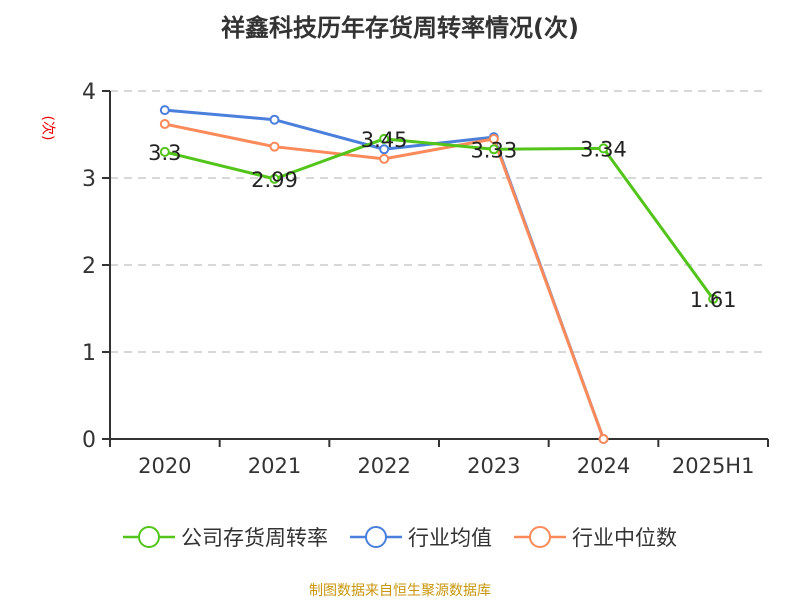 The height and width of the screenshot is (600, 800). What do you see at coordinates (89, 266) in the screenshot?
I see `y-tick-label: 2` at bounding box center [89, 266].